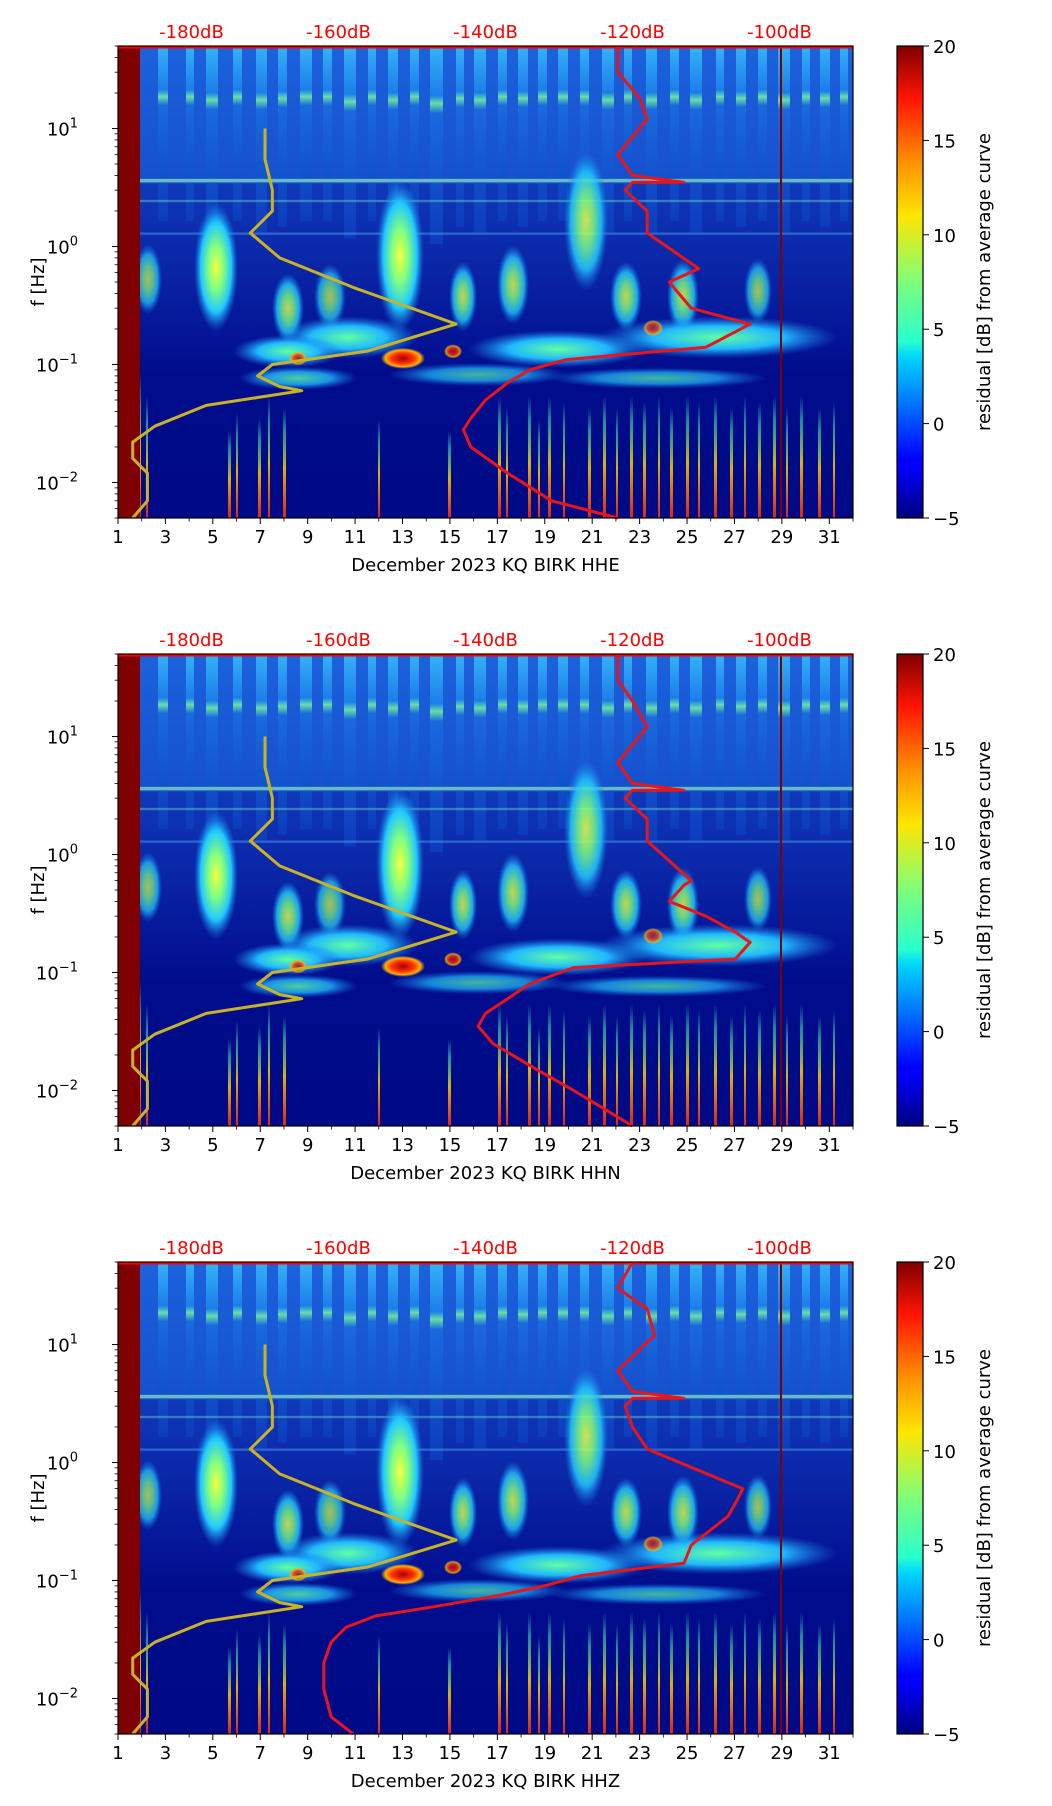 Image resolution: width=1052 pixels, height=1806 pixels. Describe the element at coordinates (74, 1339) in the screenshot. I see `y-tick-exponent: 1` at that location.